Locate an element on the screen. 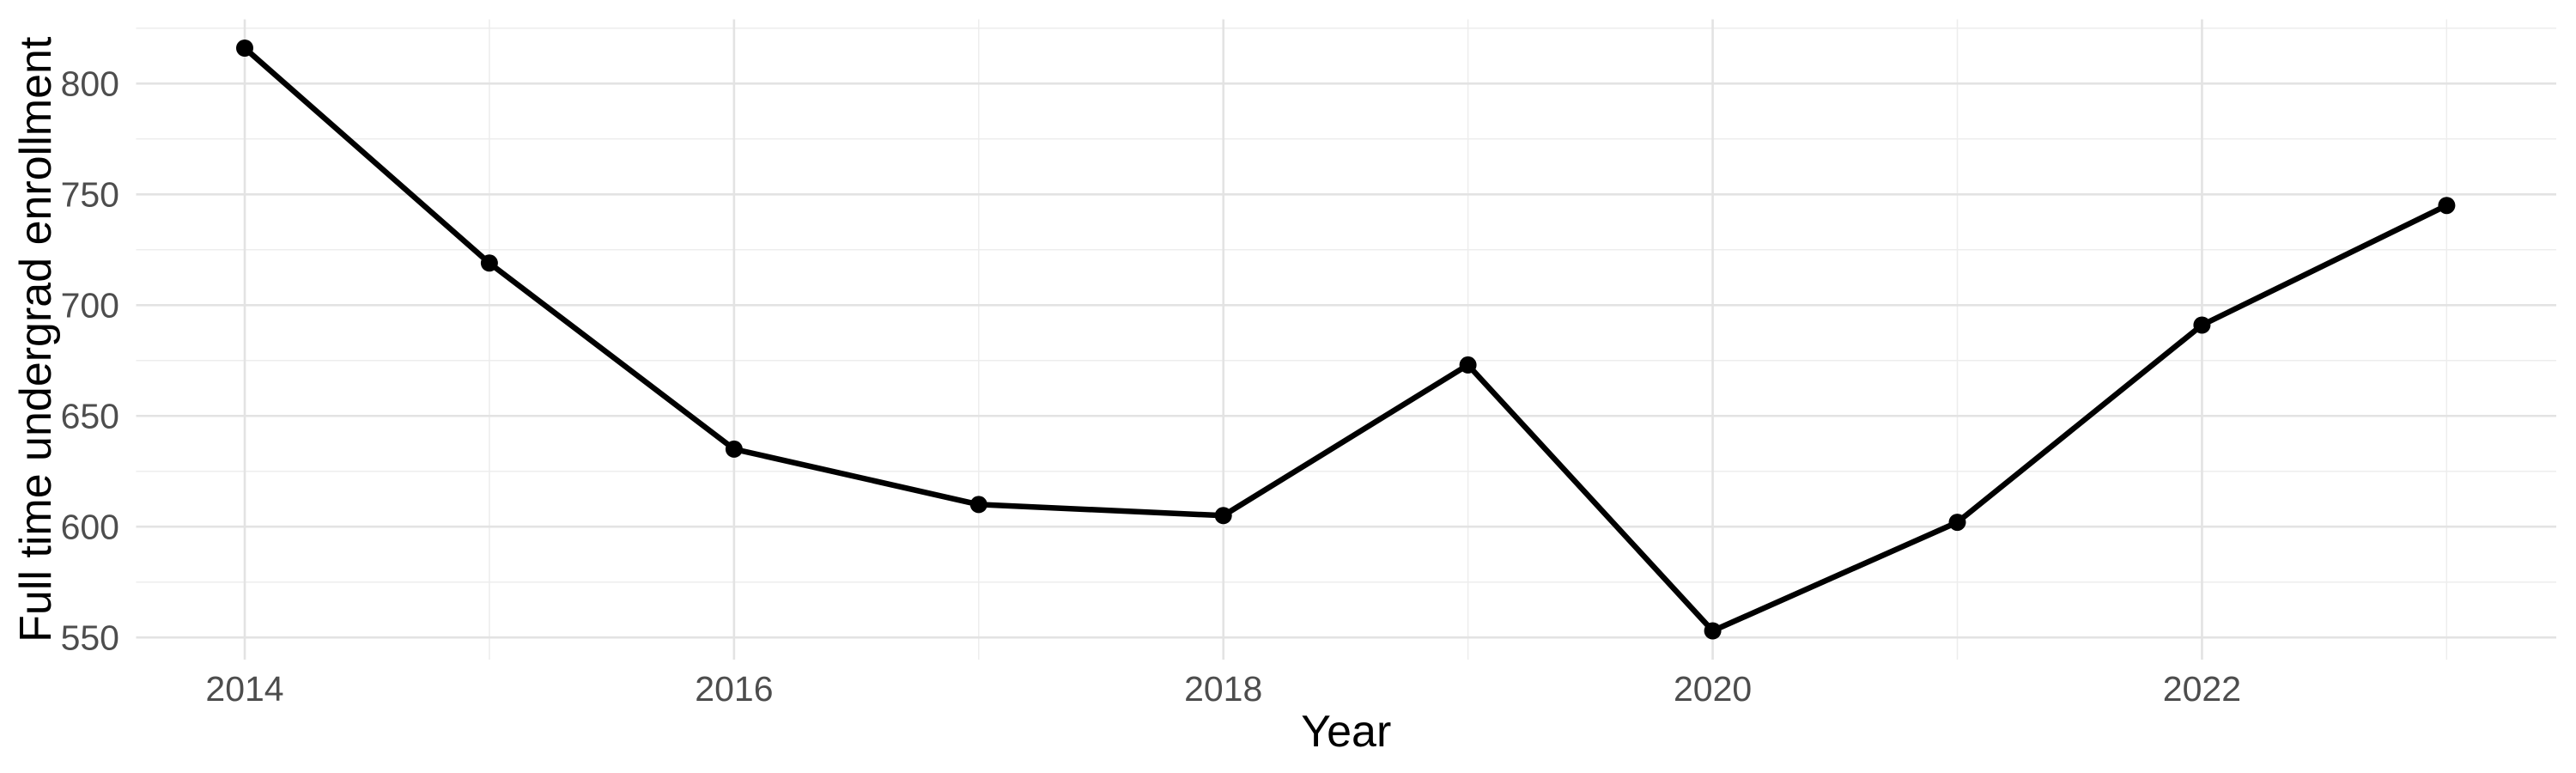 The image size is (2576, 773). x-tick-label-2018: 2018 is located at coordinates (1223, 689).